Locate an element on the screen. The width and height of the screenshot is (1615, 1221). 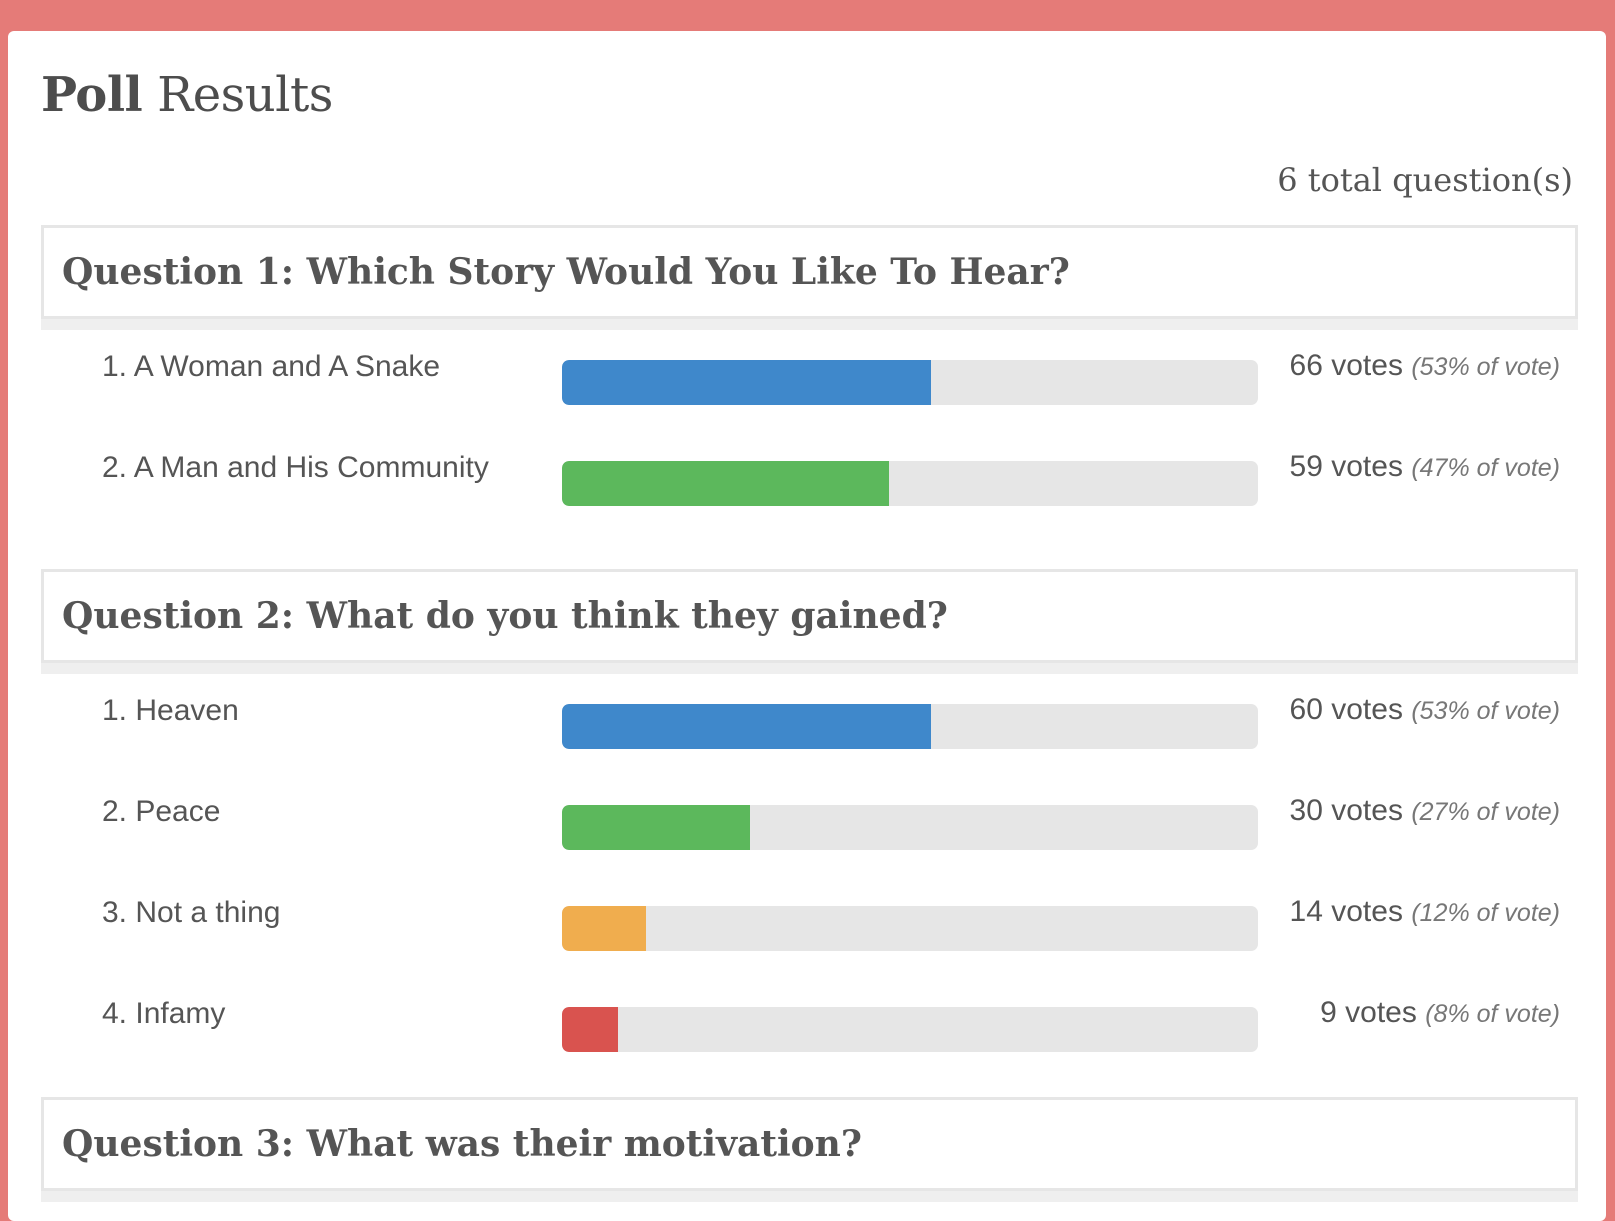
vote-percent: (12% of vote) is located at coordinates (1485, 913).